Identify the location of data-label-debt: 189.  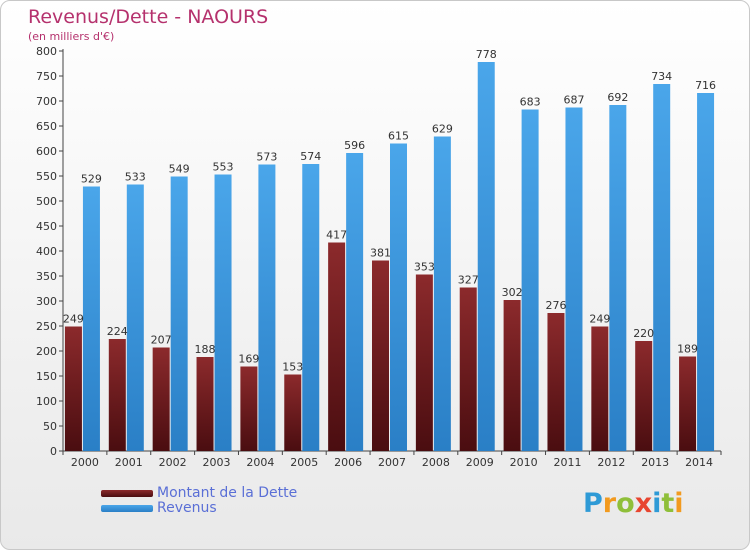
(687, 349).